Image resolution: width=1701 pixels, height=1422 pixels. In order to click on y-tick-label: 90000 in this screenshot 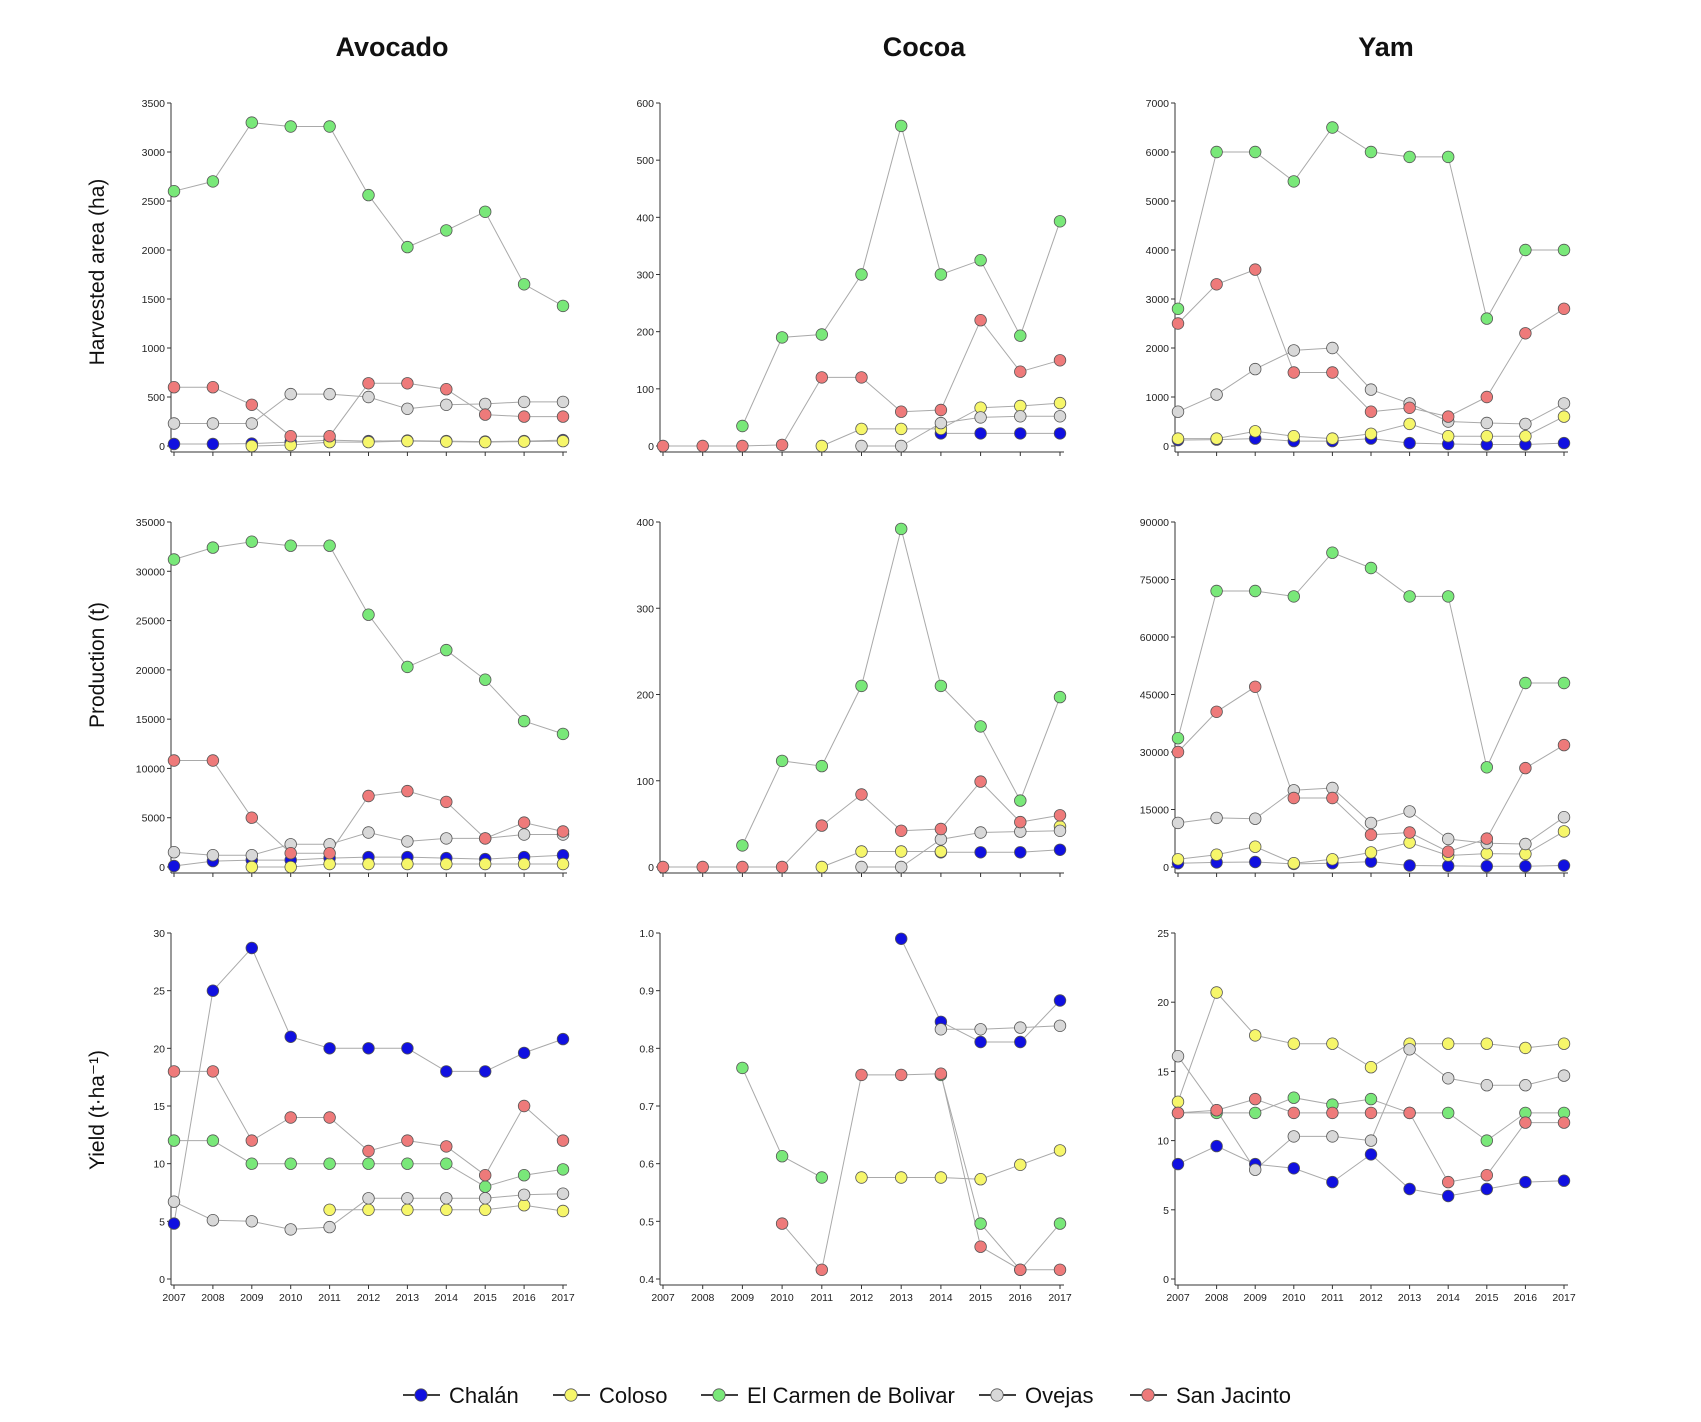, I will do `click(1154, 523)`.